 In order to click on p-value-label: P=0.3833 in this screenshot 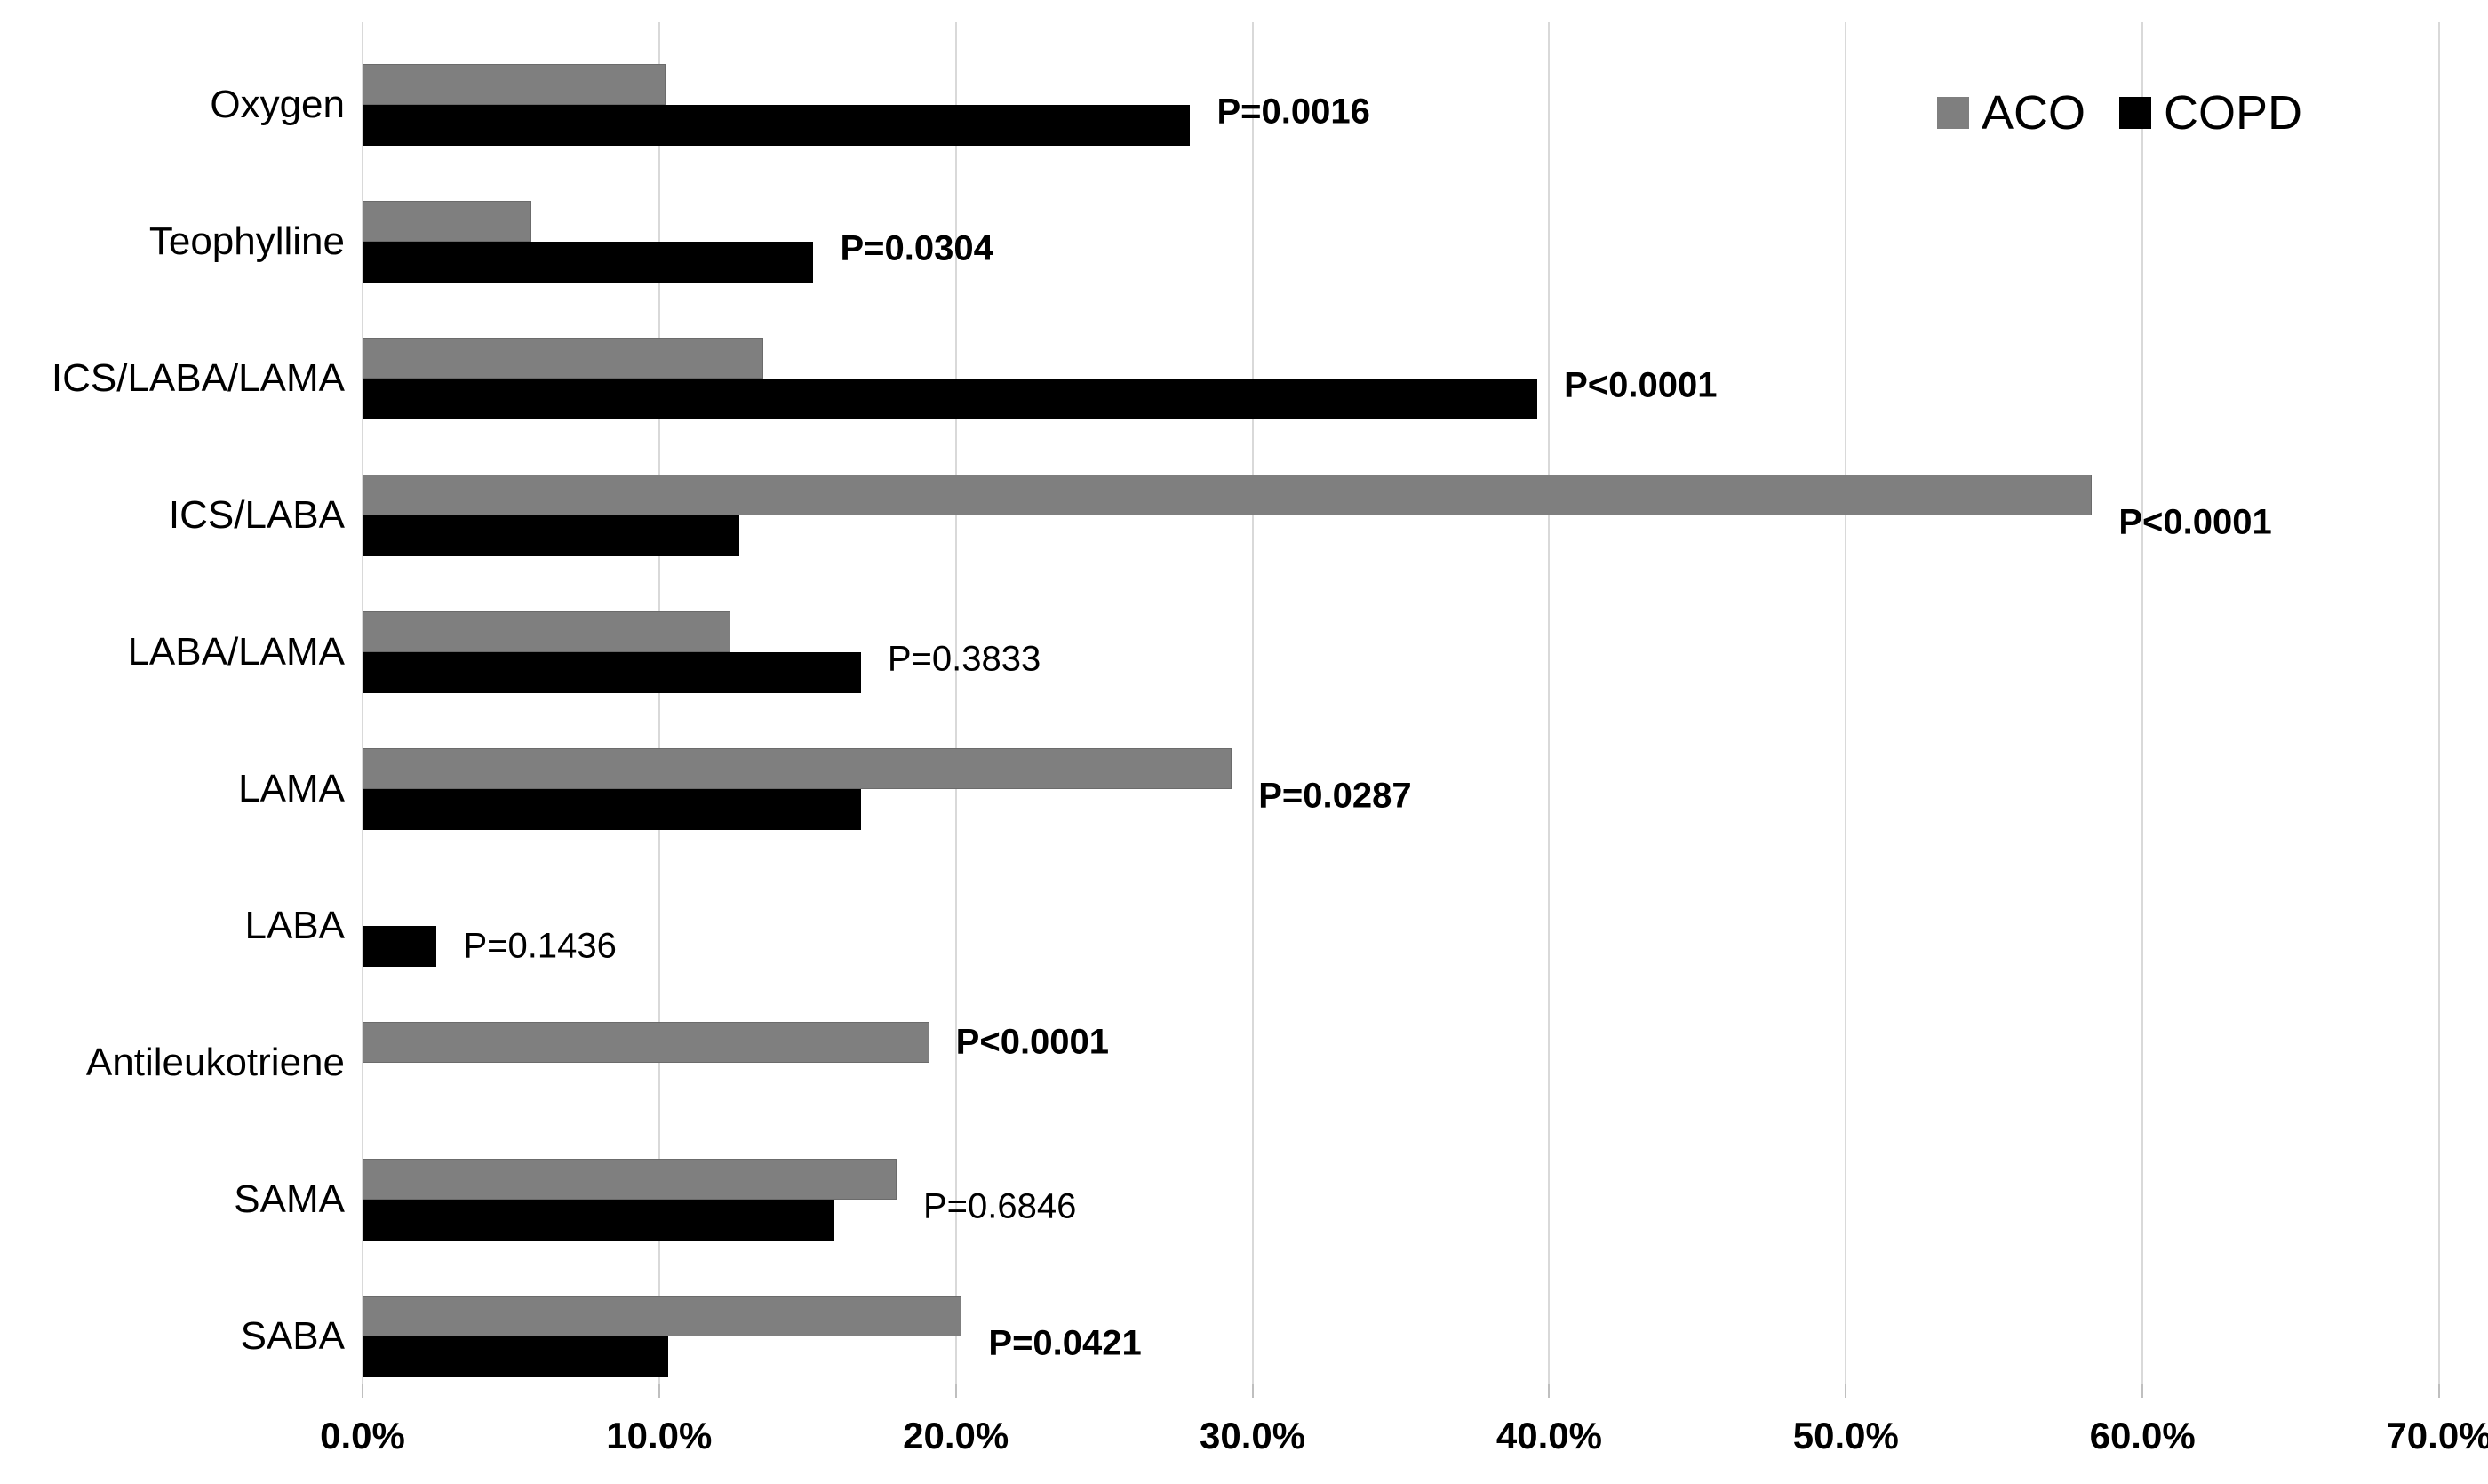, I will do `click(964, 659)`.